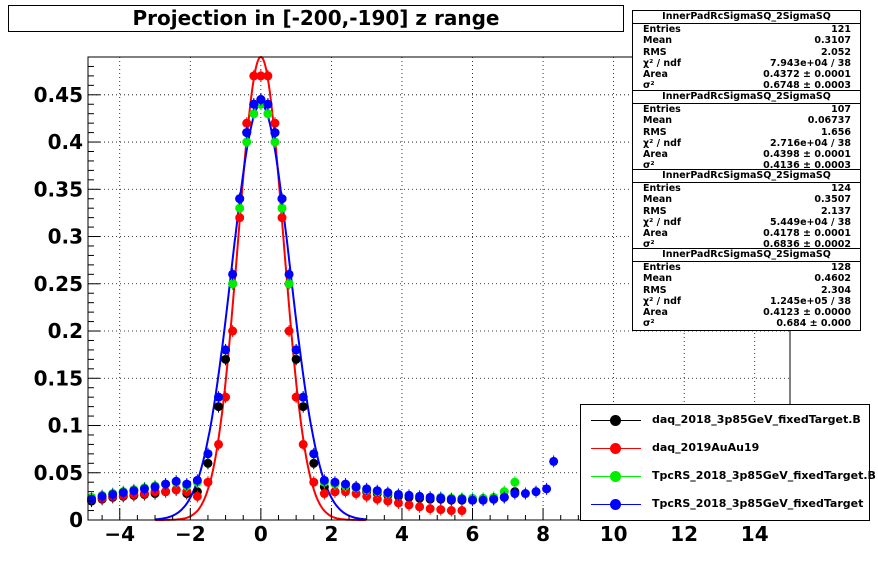 Image resolution: width=878 pixels, height=578 pixels. What do you see at coordinates (746, 176) in the screenshot?
I see `stat-box-title: InnerPadRcSigmaSQ_2SigmaSQ` at bounding box center [746, 176].